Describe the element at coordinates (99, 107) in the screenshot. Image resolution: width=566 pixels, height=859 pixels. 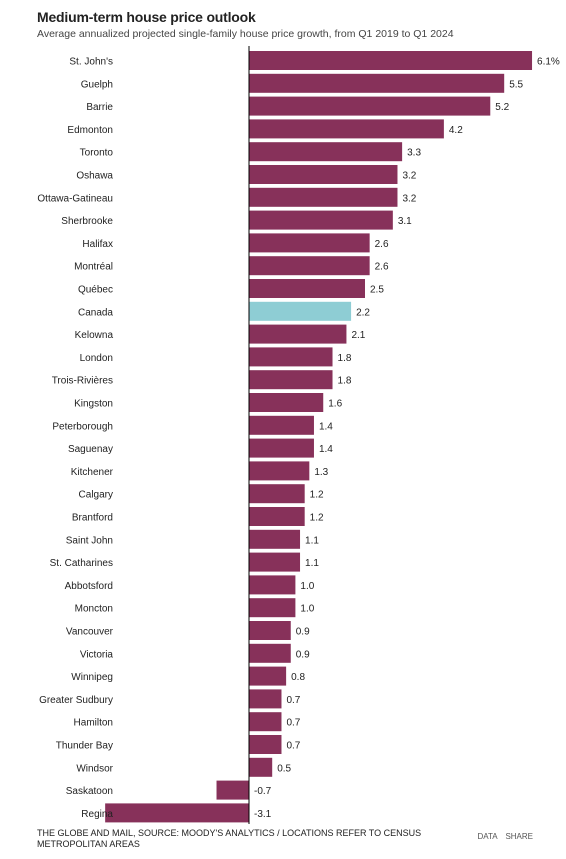
I see `category-label: Barrie` at that location.